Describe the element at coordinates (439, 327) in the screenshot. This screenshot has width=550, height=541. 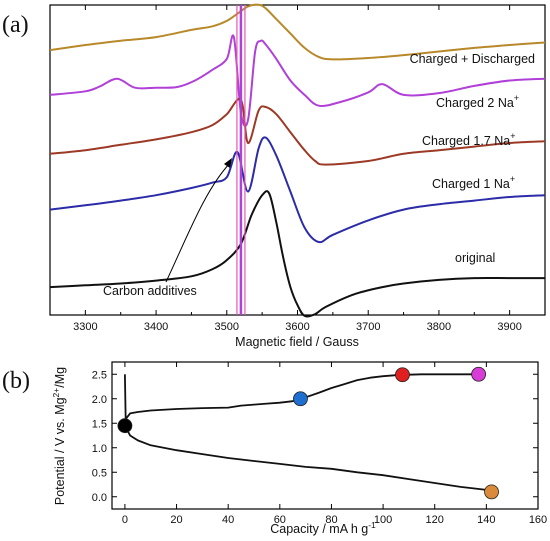
I see `x-tick-label: 3800` at that location.